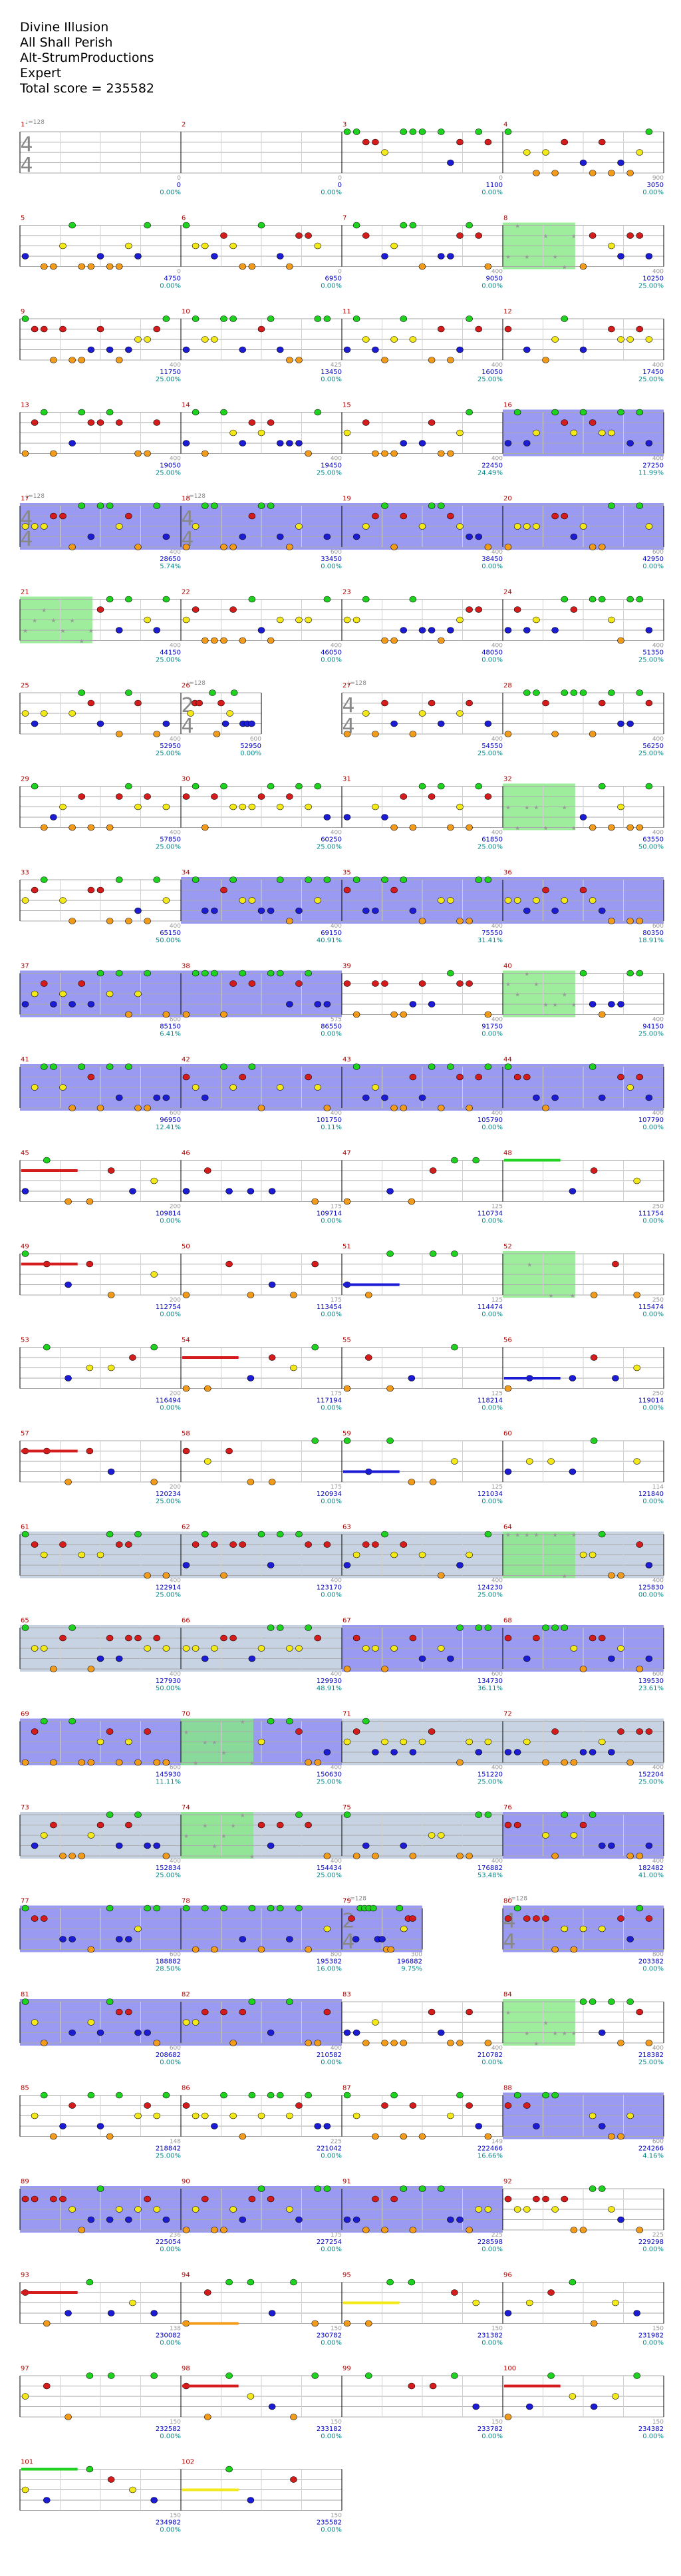 This screenshot has width=681, height=2576. Describe the element at coordinates (175, 2235) in the screenshot. I see `tick-value: 236` at that location.